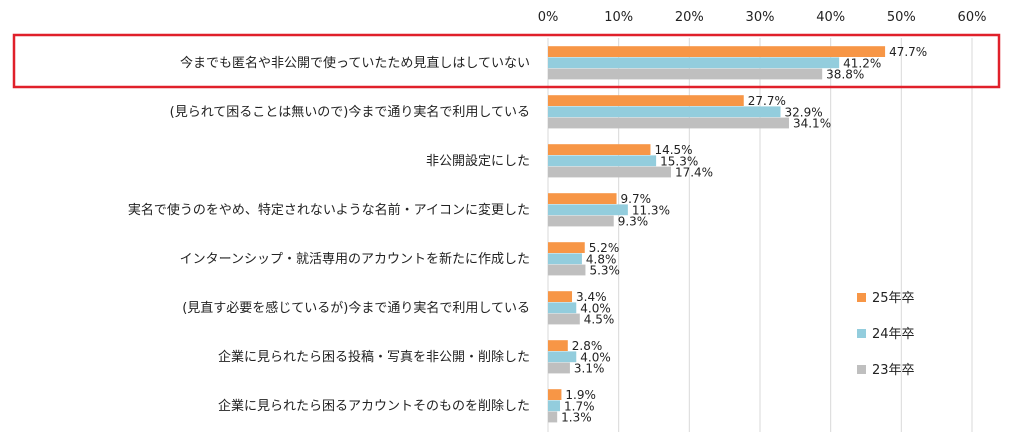 Image resolution: width=1017 pixels, height=441 pixels. I want to click on x-tick-label-0: 0%, so click(548, 17).